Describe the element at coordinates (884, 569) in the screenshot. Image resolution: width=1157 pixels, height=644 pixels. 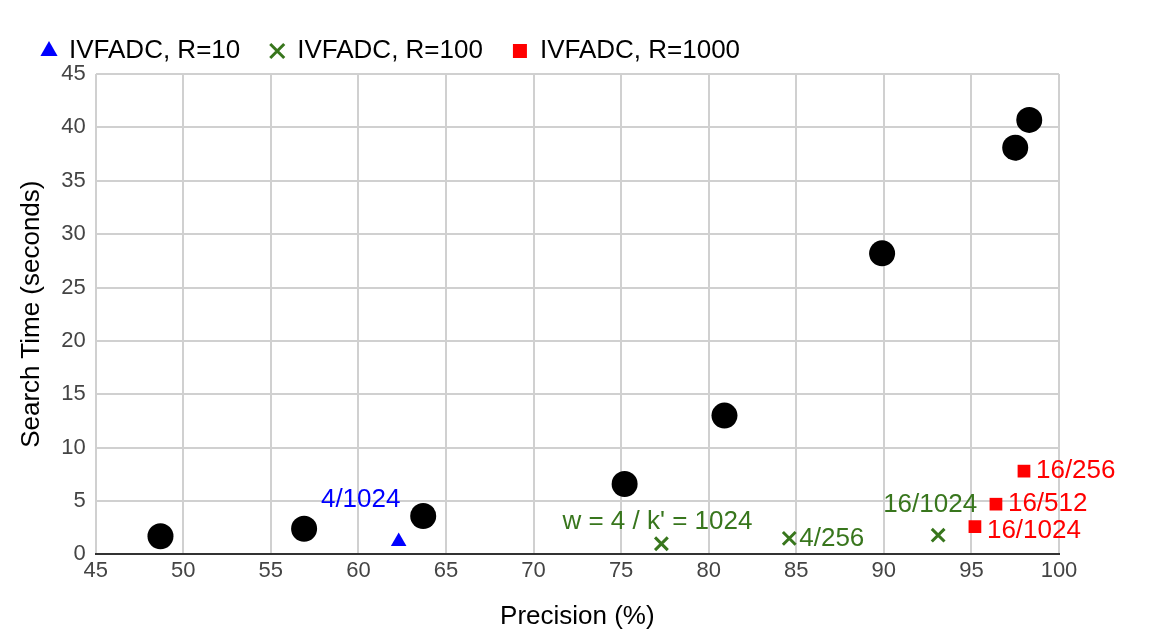
I see `x-tick-label: 90` at that location.